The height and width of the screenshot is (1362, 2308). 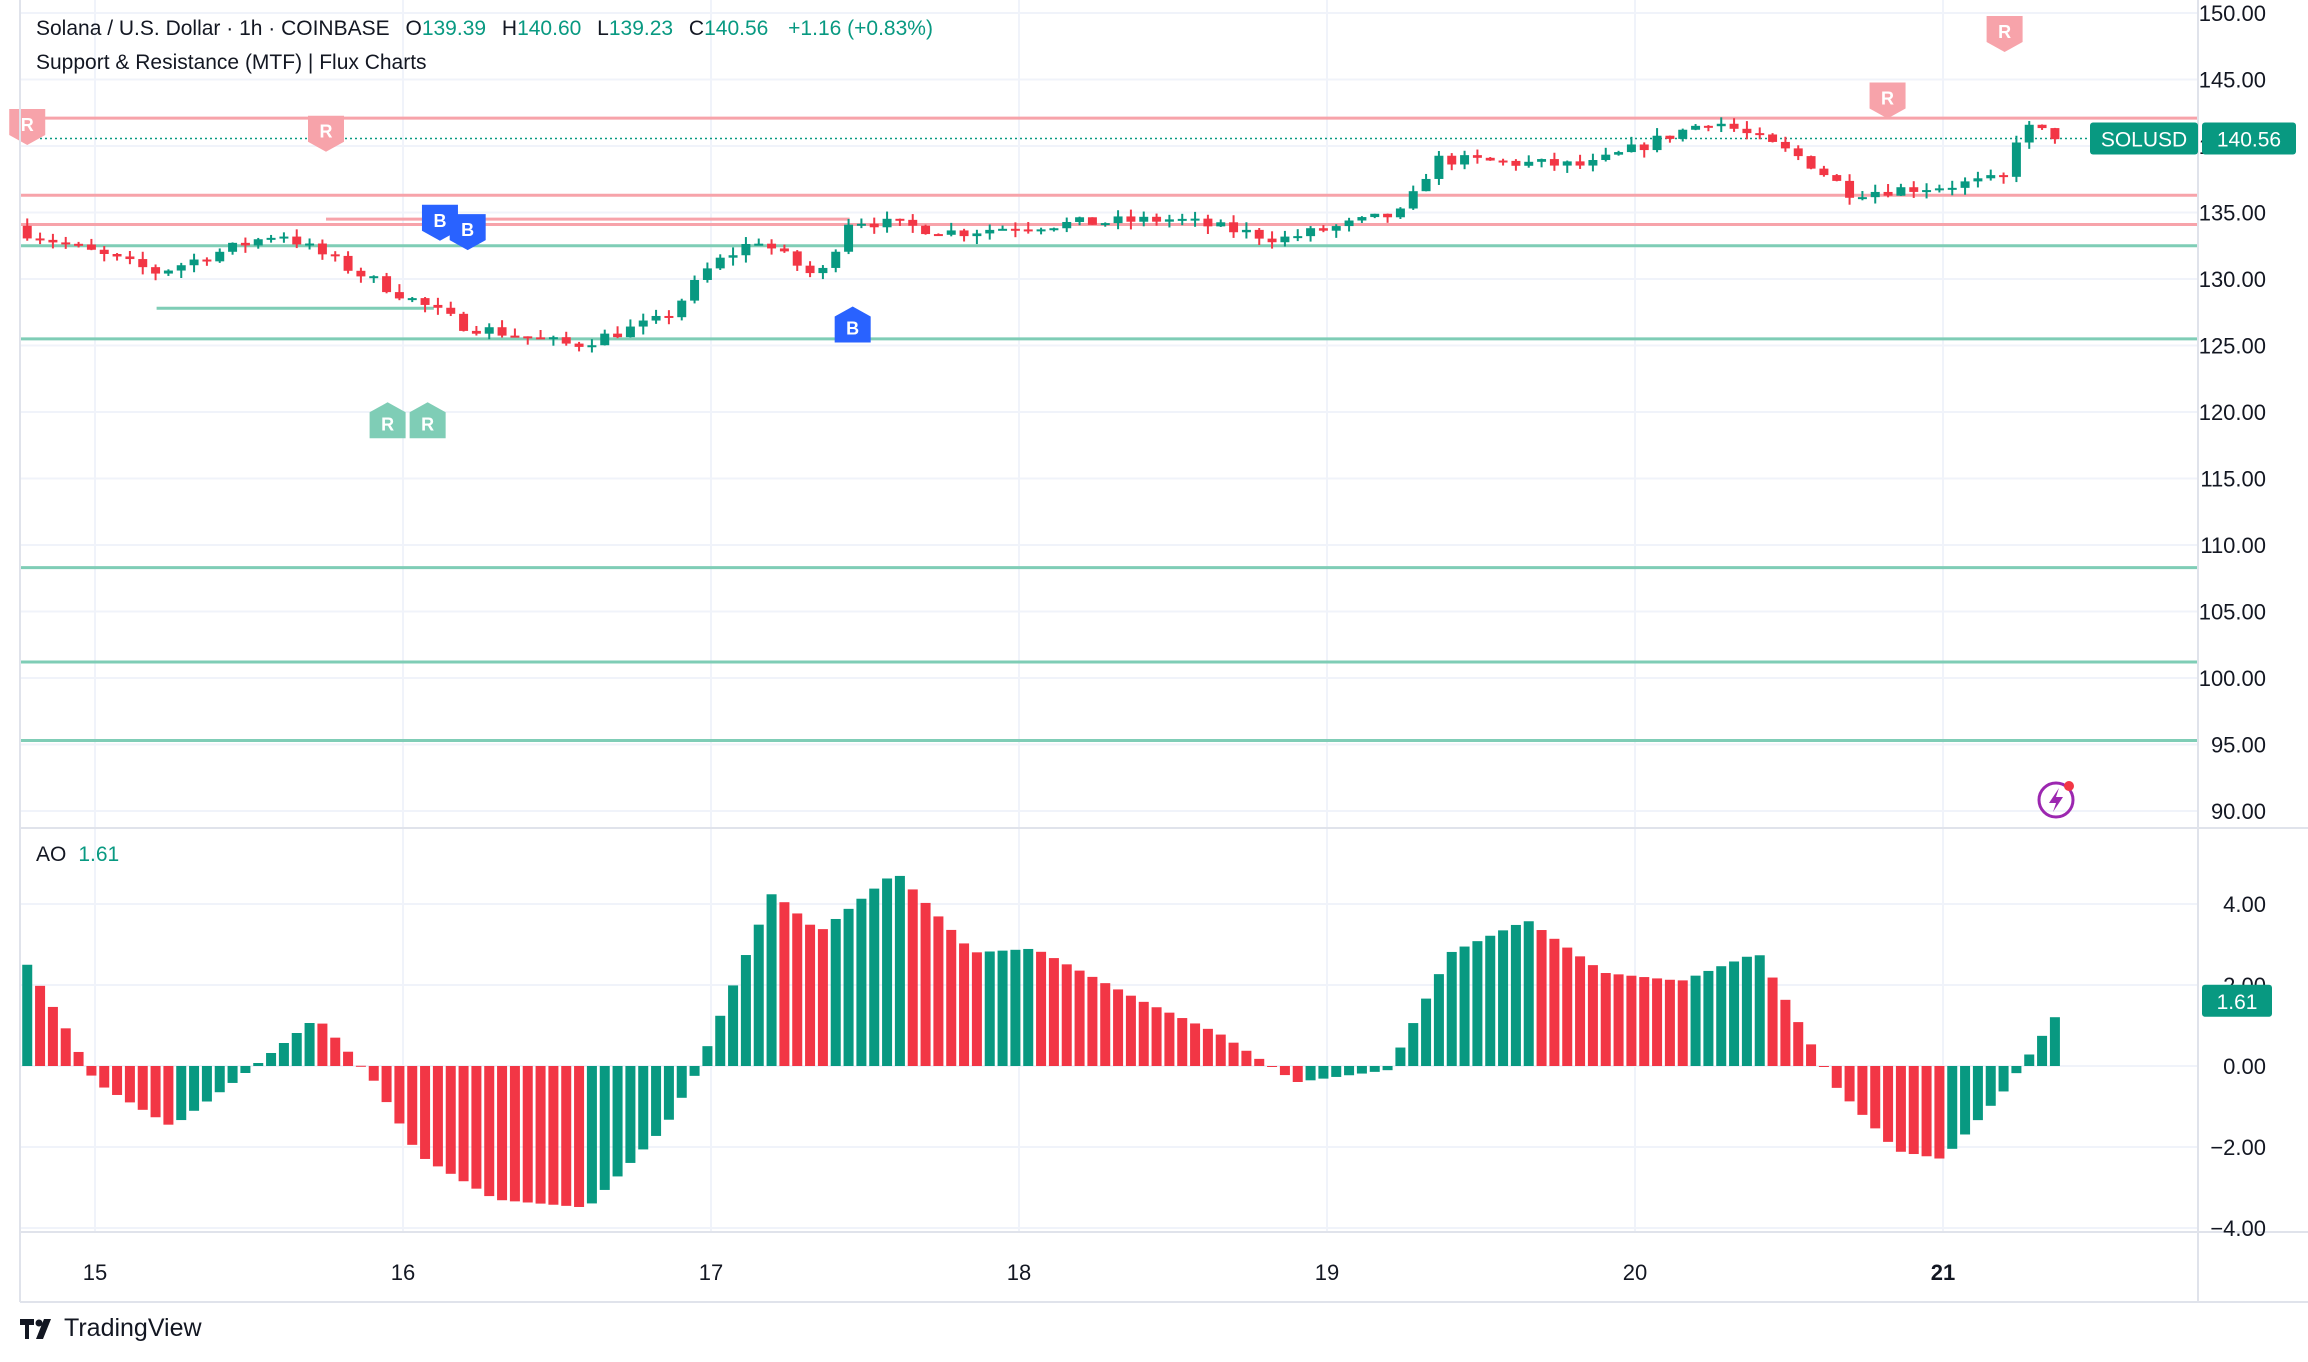 I want to click on symbol-title: Solana / U.S. Dollar · 1h · COINBASE, so click(x=213, y=28).